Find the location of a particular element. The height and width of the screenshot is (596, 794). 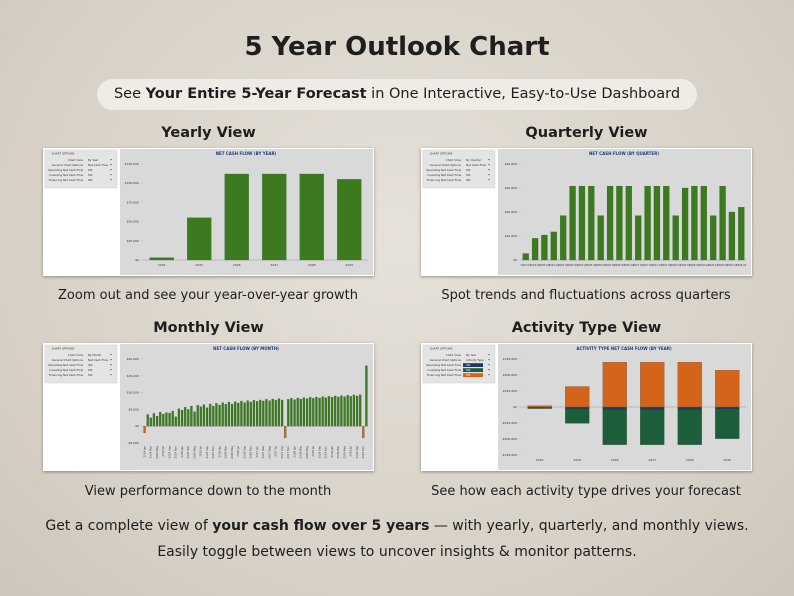

chart-area is located at coordinates (246, 407).